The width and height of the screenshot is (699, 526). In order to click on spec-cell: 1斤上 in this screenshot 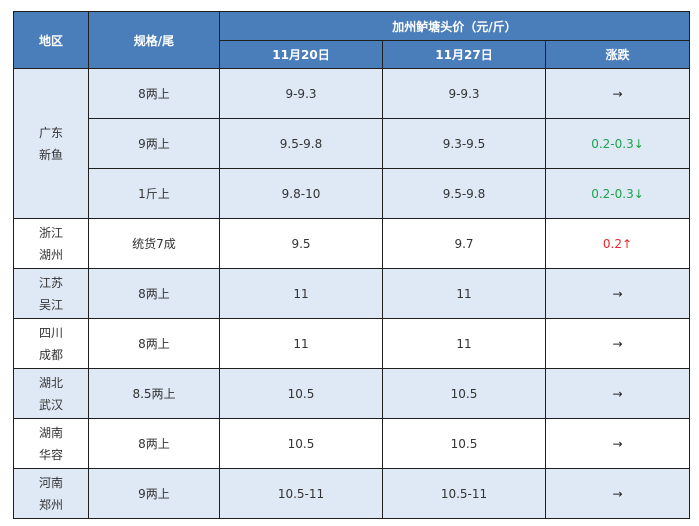, I will do `click(154, 193)`.